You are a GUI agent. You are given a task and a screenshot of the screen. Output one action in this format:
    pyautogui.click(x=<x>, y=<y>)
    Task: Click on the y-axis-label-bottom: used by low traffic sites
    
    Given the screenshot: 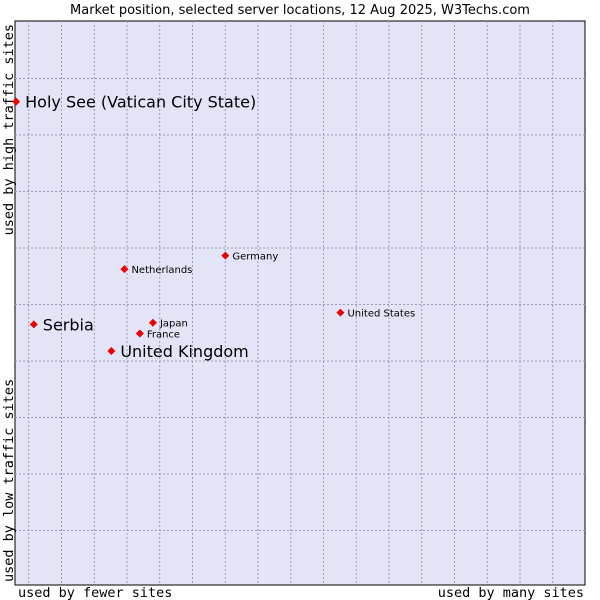 What is the action you would take?
    pyautogui.click(x=9, y=480)
    